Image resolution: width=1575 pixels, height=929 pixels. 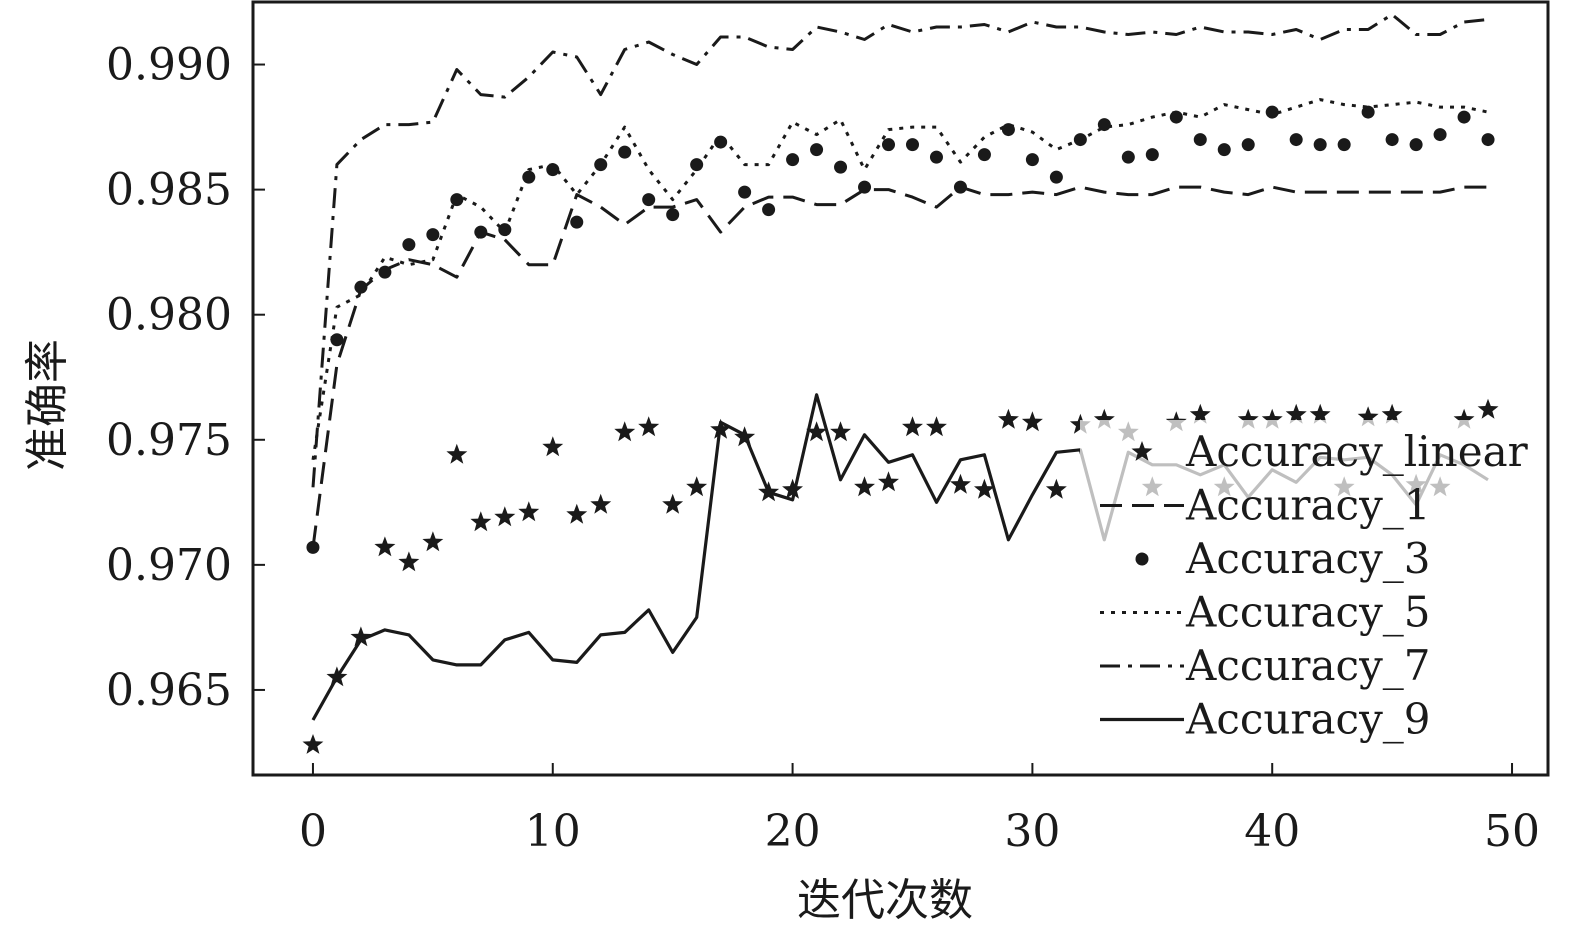 I want to click on y-tick-label: 0.980, so click(x=169, y=315).